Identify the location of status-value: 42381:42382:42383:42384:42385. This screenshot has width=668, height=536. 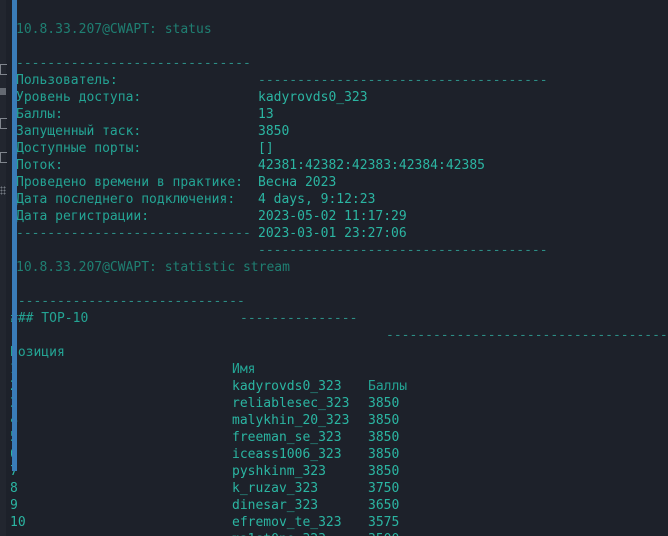
(371, 165).